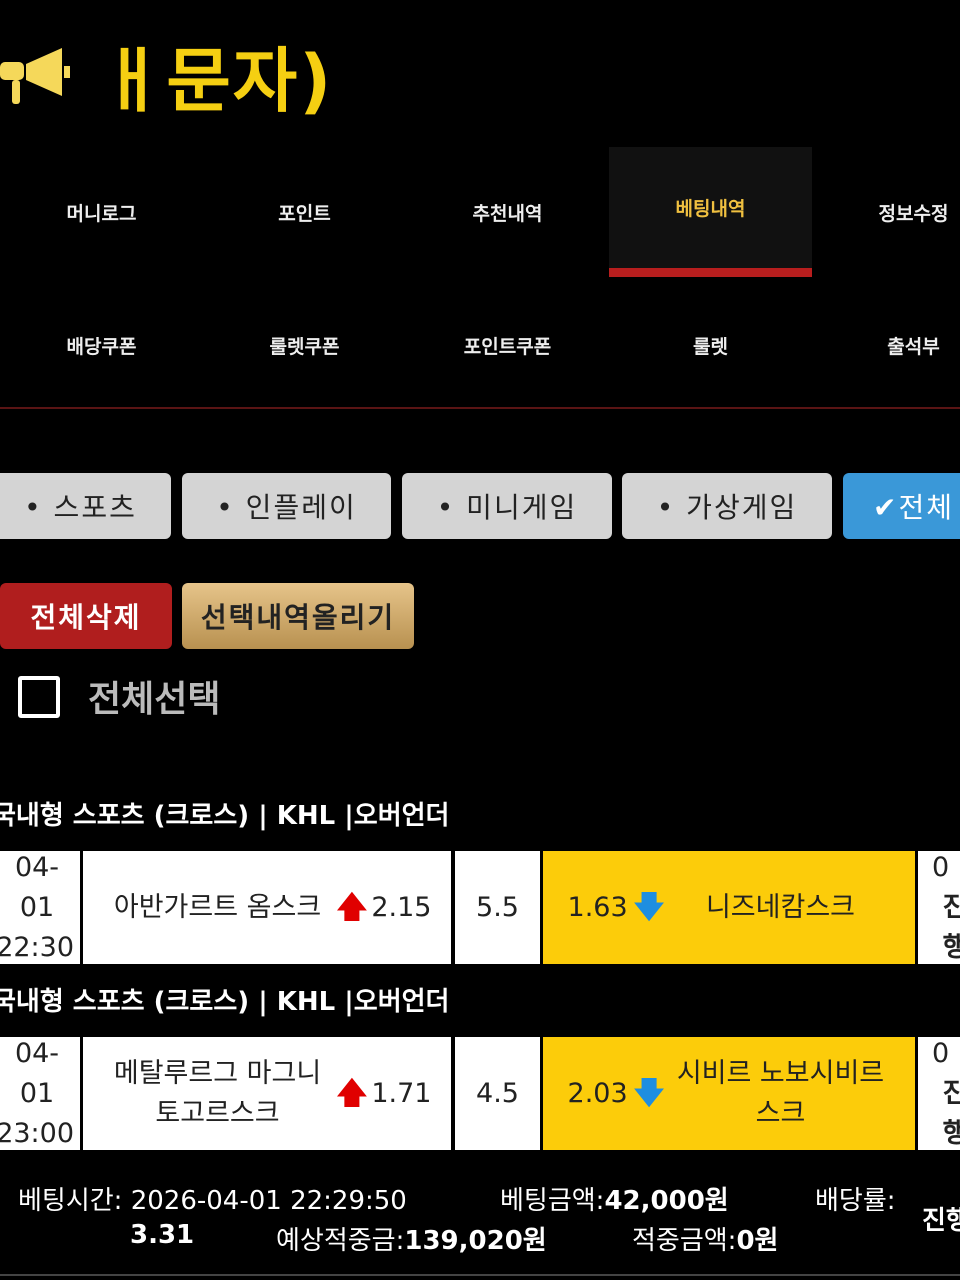 The image size is (960, 1280). I want to click on upload-selected-button: 선택내역올리기, so click(298, 616).